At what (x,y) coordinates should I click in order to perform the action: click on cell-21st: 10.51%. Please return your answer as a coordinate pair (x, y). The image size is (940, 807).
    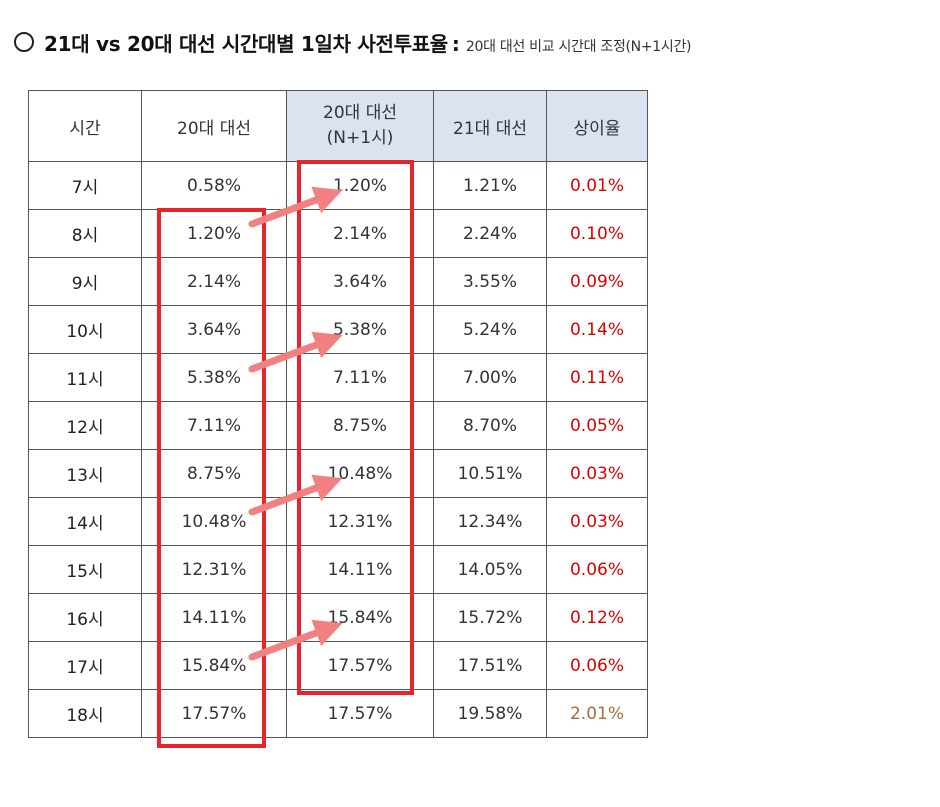
    Looking at the image, I should click on (490, 473).